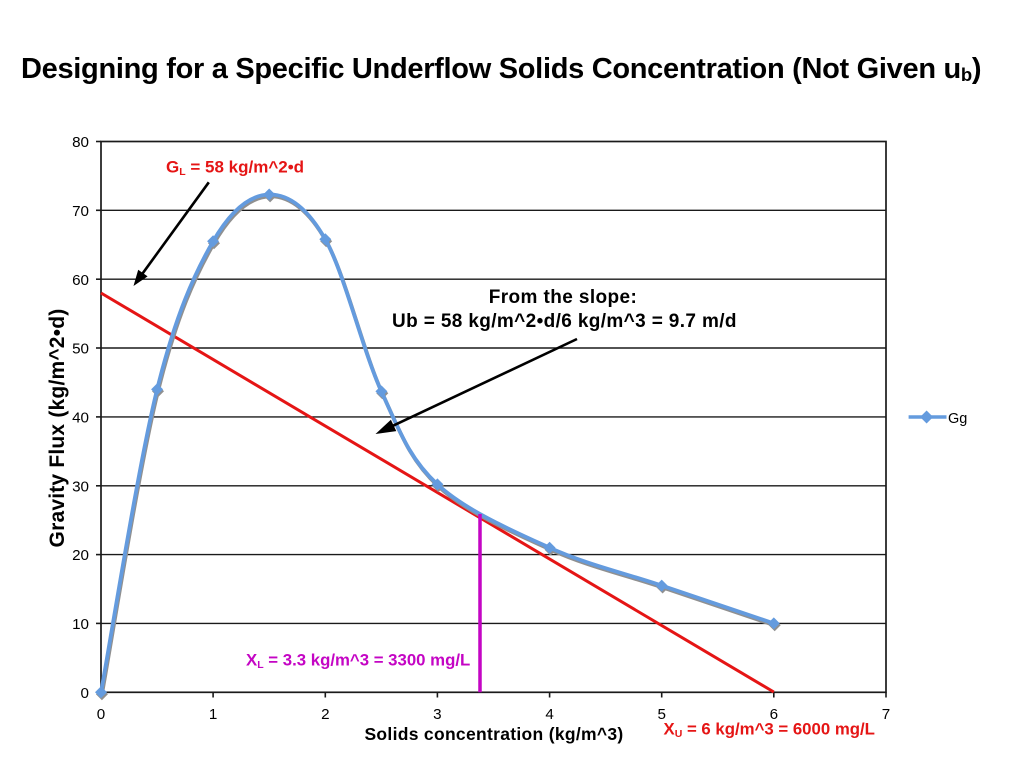  Describe the element at coordinates (661, 714) in the screenshot. I see `svg-text: 5` at that location.